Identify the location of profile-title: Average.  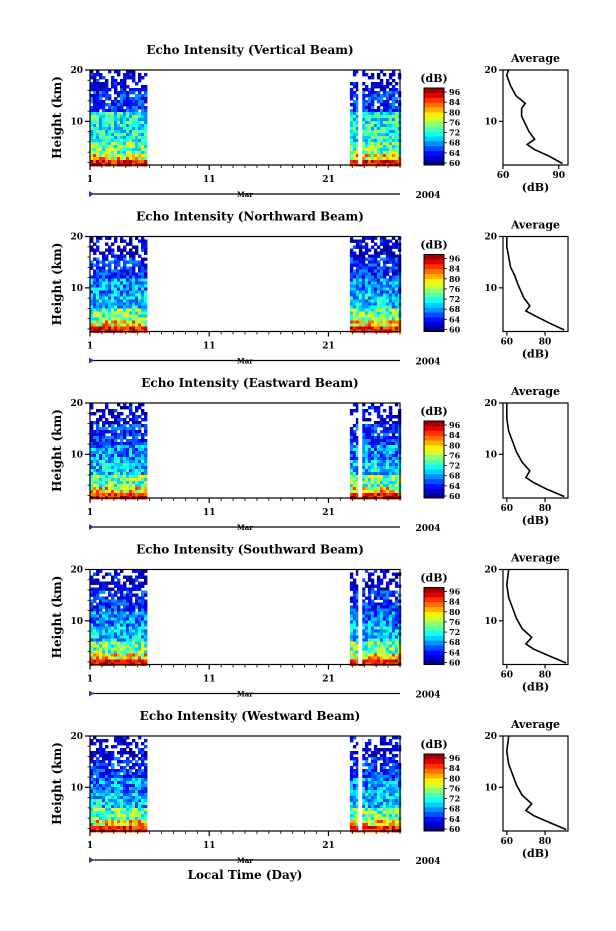
(535, 58).